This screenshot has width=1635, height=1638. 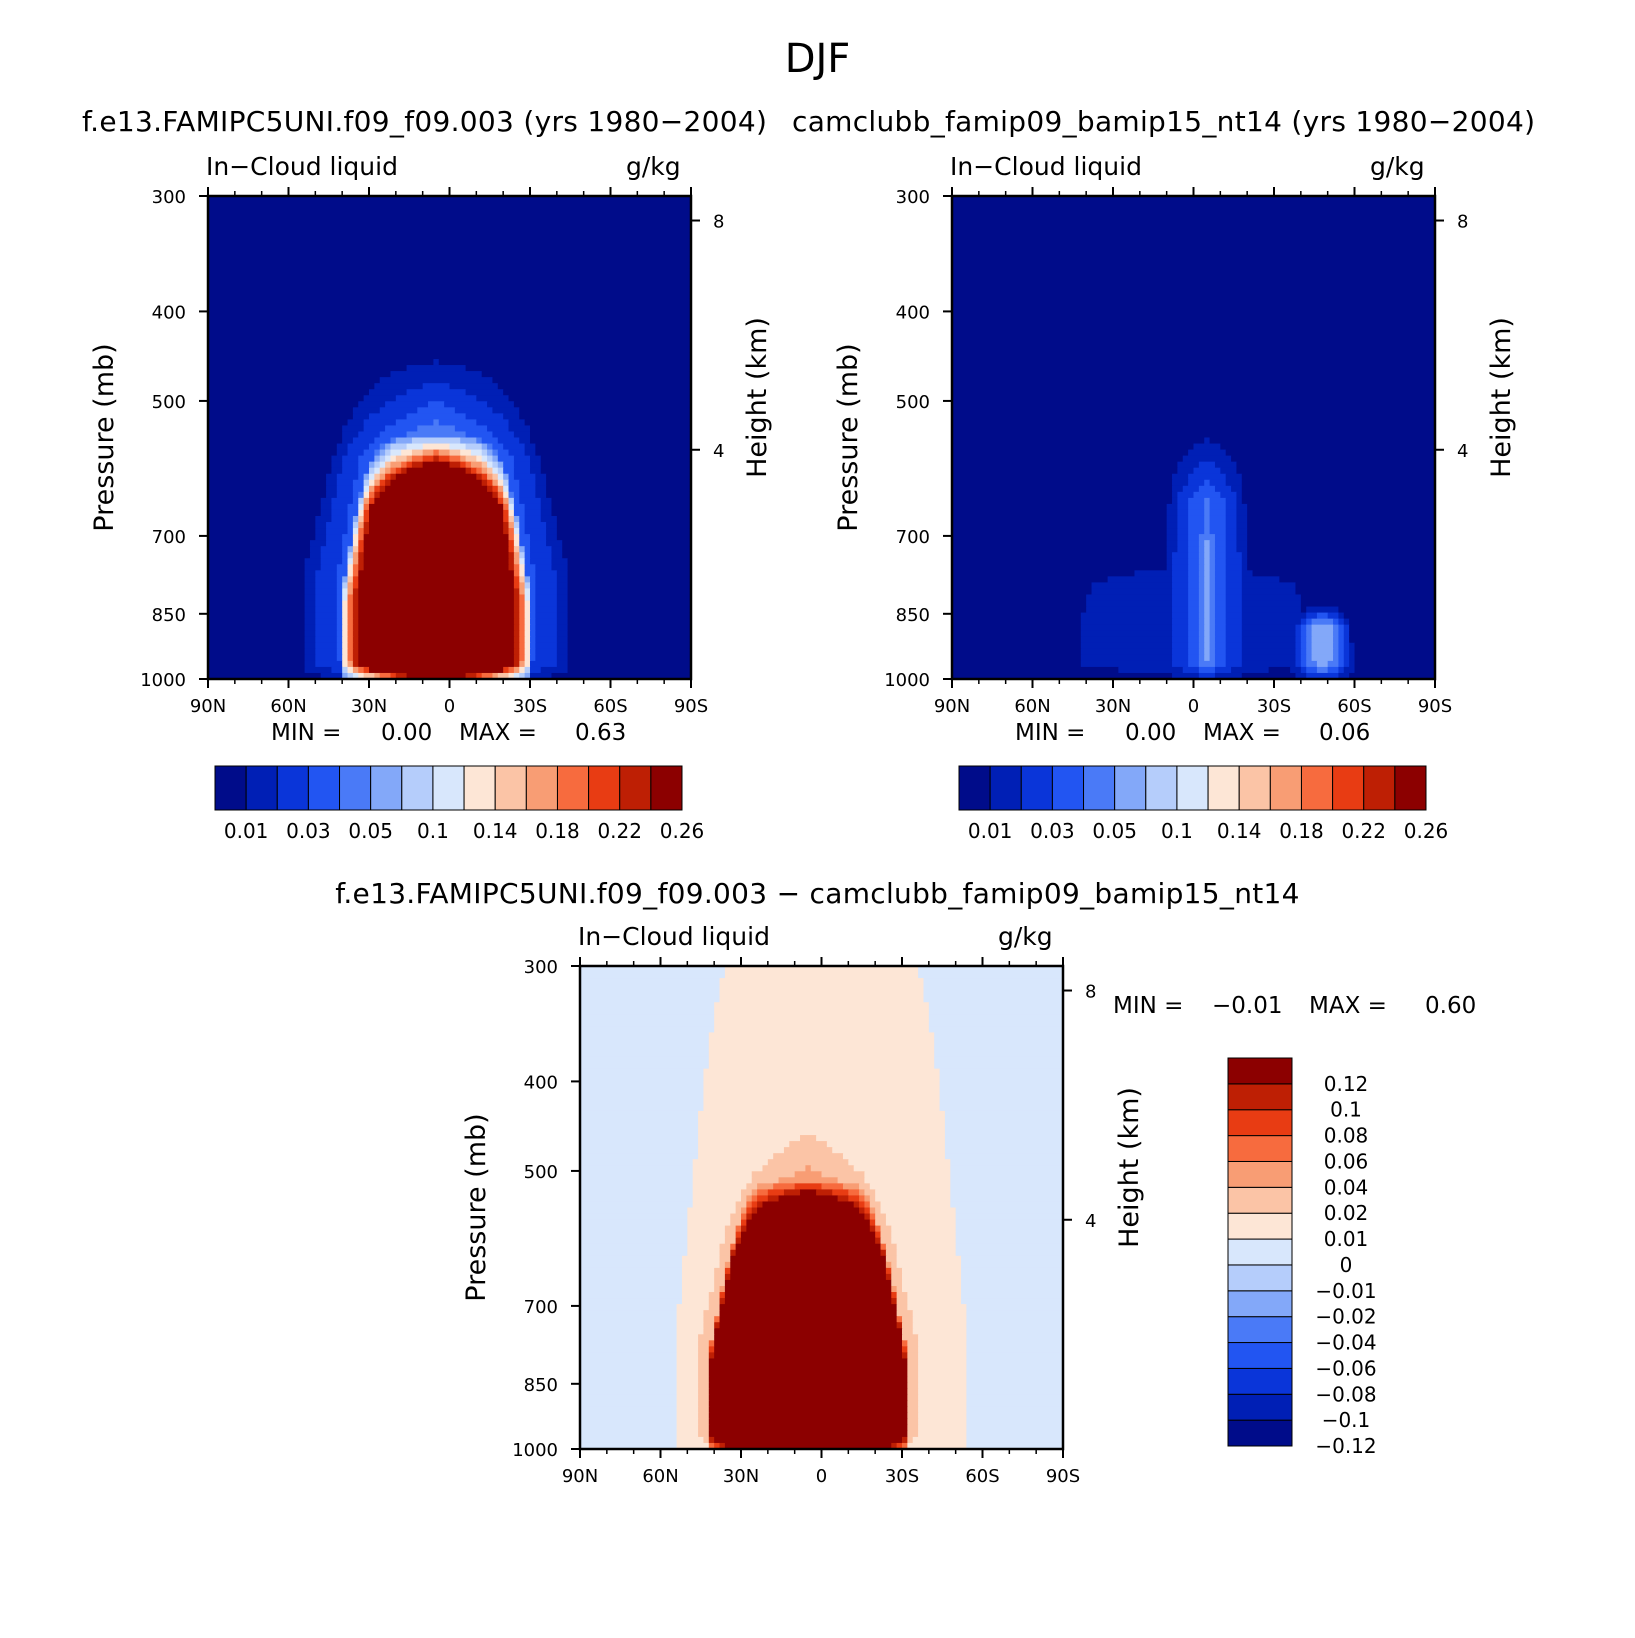 What do you see at coordinates (1274, 706) in the screenshot?
I see `x-tick-label: 30S` at bounding box center [1274, 706].